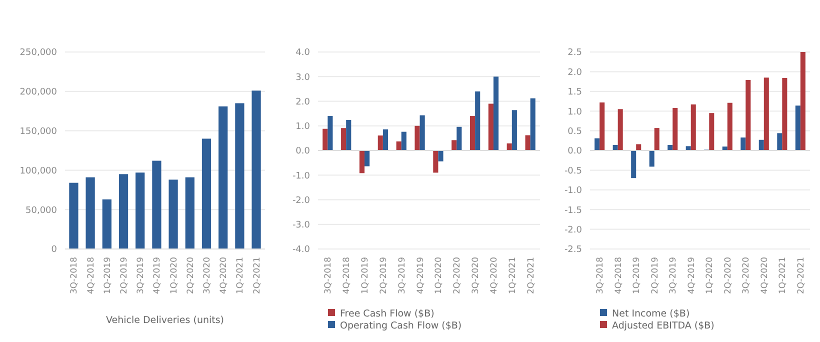 This screenshot has width=820, height=342. Describe the element at coordinates (303, 77) in the screenshot. I see `y-tick-label: 3.0` at that location.